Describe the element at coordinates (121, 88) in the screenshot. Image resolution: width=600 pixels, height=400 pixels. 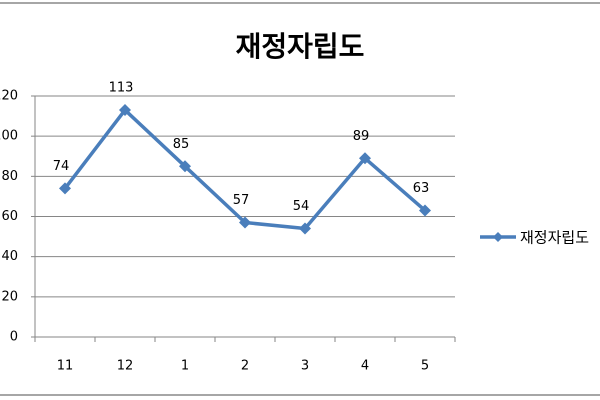
I see `data-label: 113` at that location.